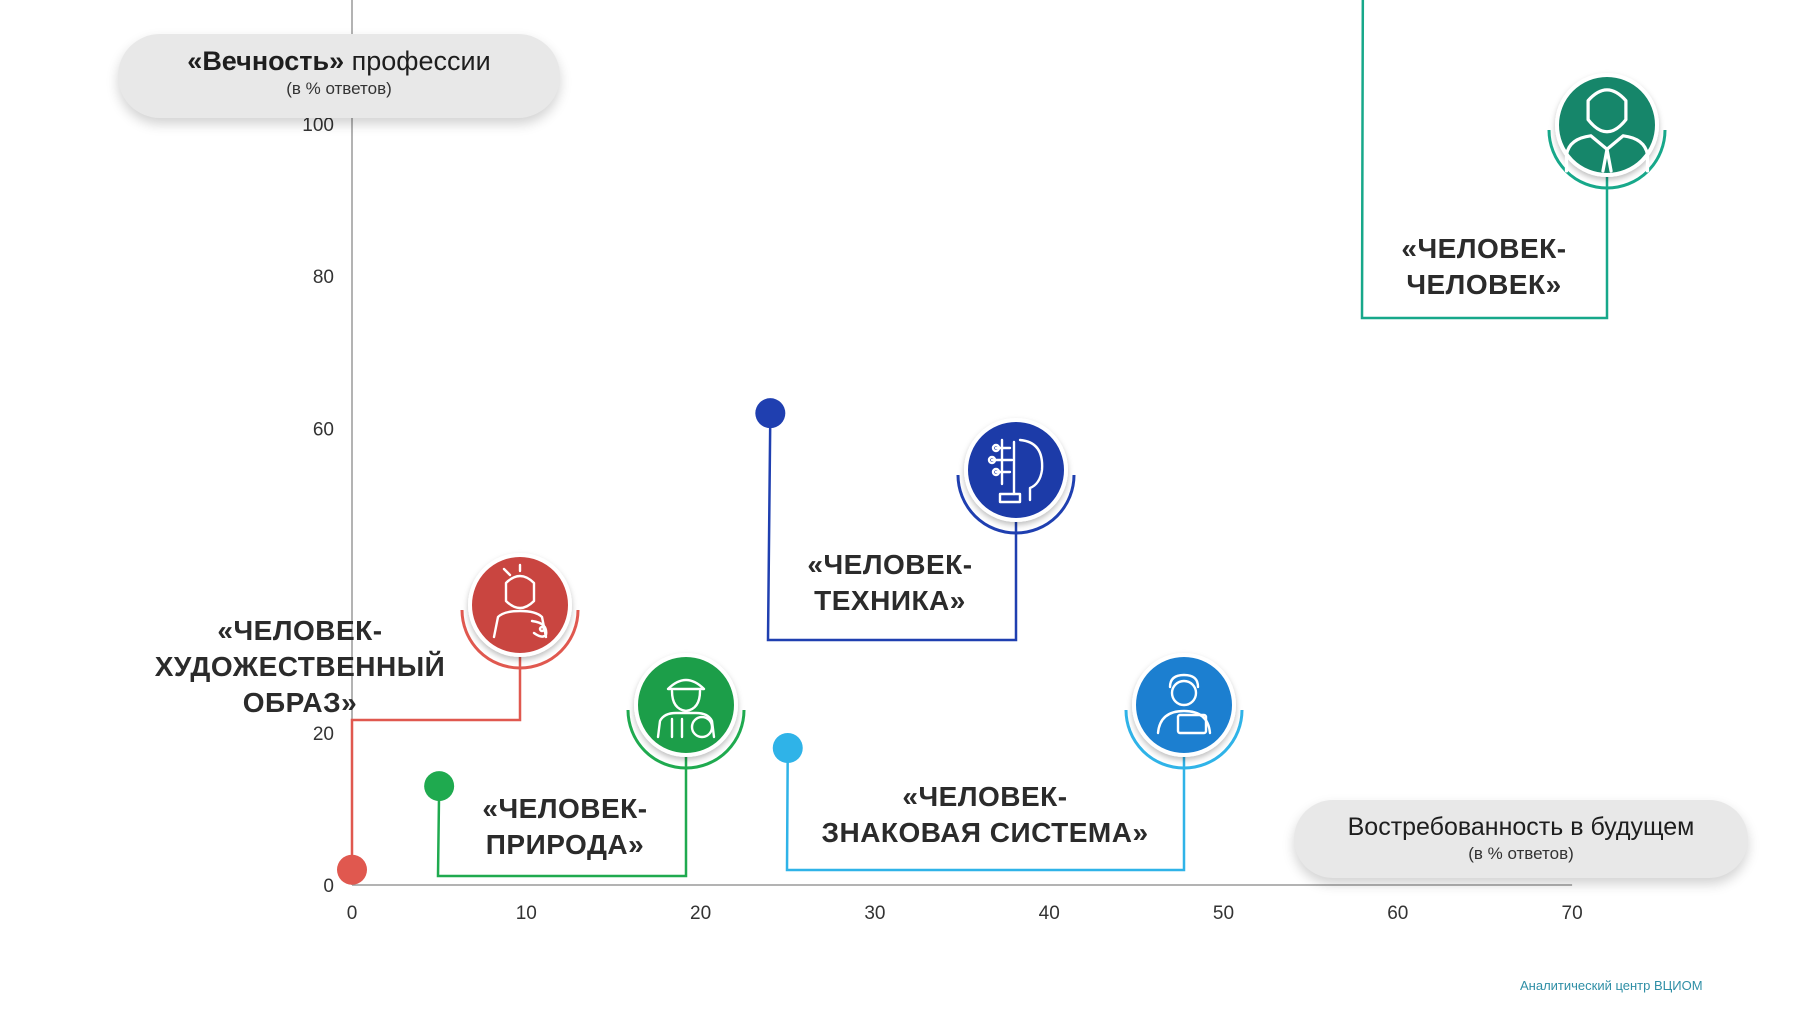 Image resolution: width=1800 pixels, height=1014 pixels. I want to click on y-axis-title-rest: профессии, so click(417, 61).